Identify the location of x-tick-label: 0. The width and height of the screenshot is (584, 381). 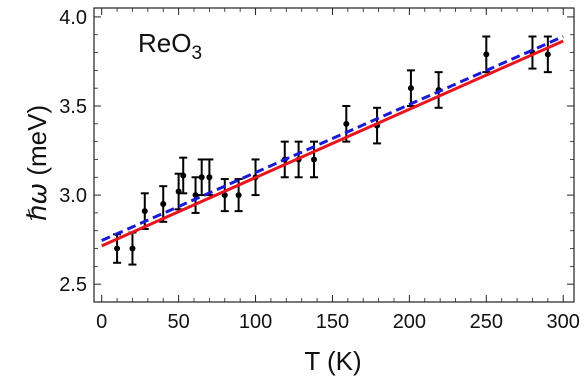
(101, 322).